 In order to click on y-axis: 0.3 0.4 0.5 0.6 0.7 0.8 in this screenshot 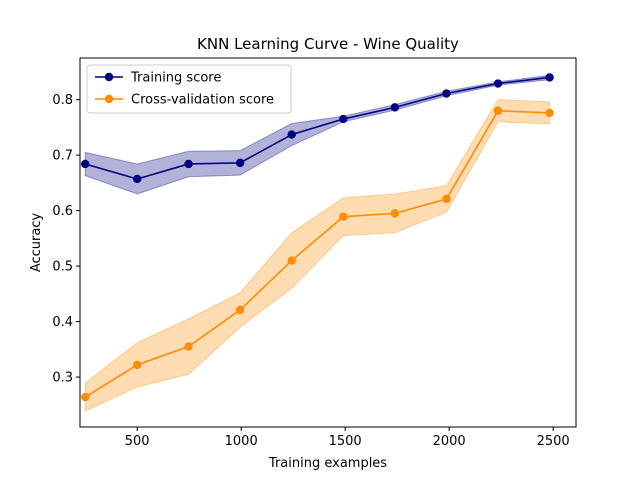, I will do `click(66, 239)`.